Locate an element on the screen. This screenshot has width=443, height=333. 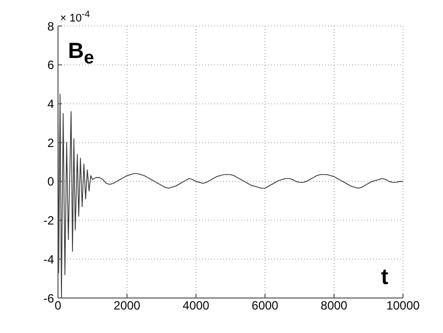
y-tick-label: -4 is located at coordinates (48, 259).